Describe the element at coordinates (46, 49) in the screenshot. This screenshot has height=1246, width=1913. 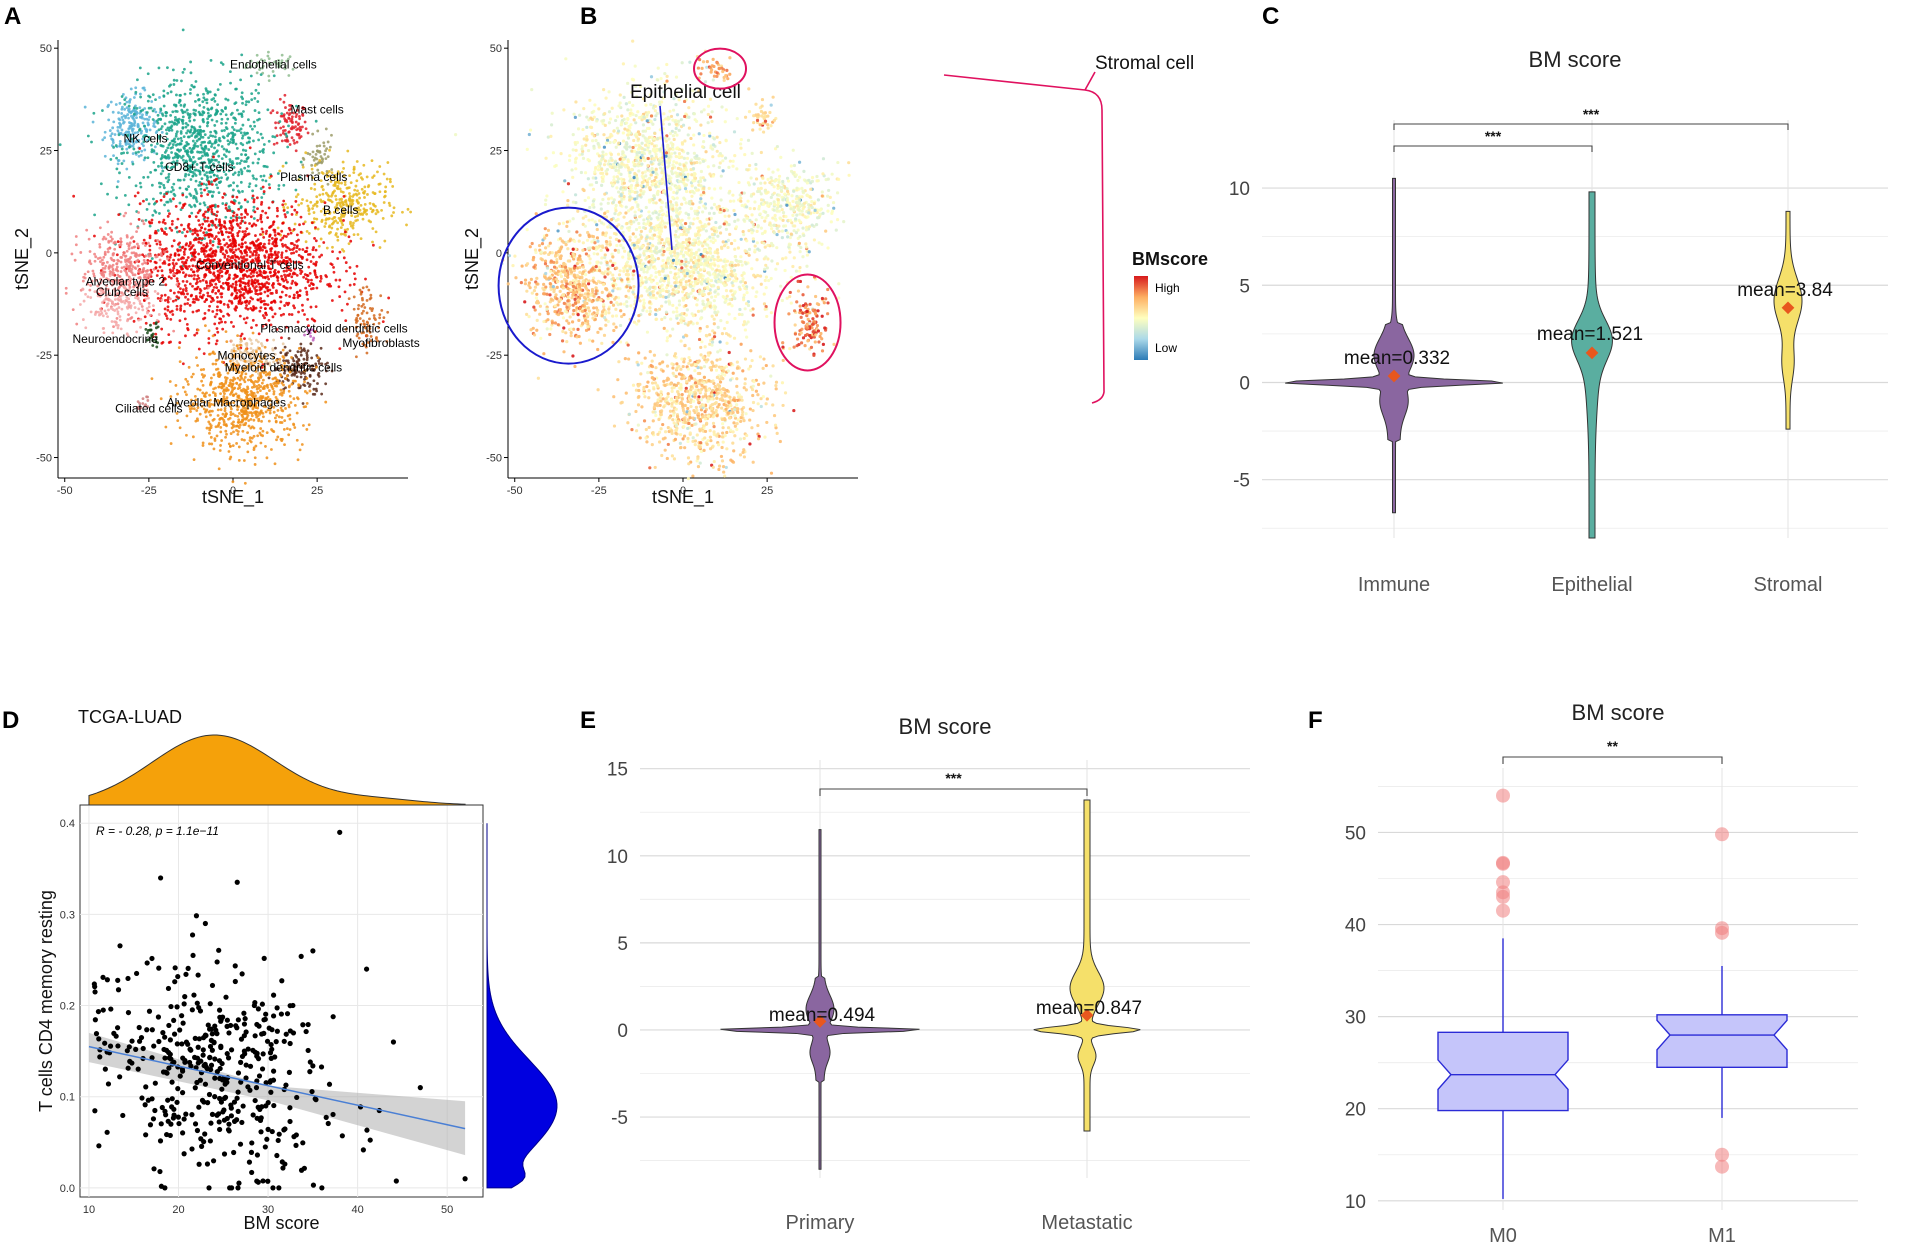
I see `y-tick-label: 50` at that location.